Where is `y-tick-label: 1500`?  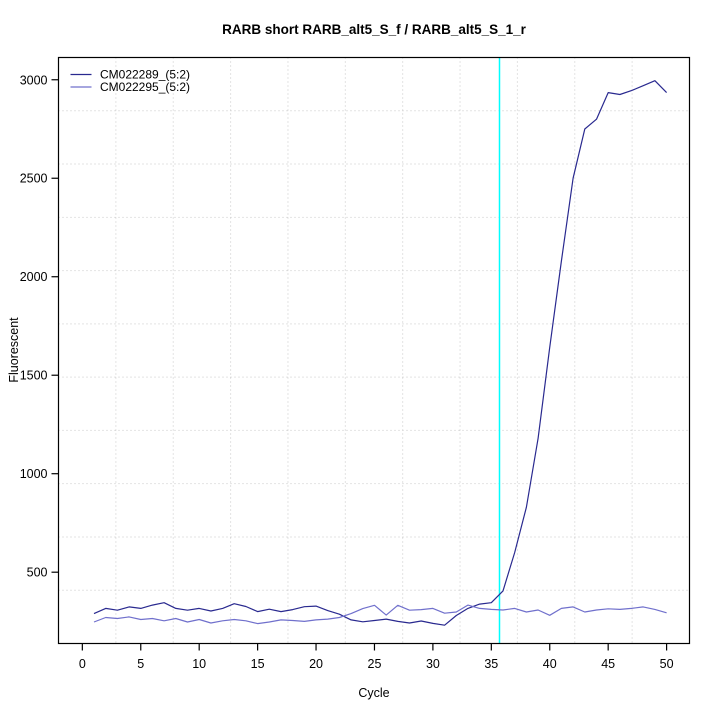
y-tick-label: 1500 is located at coordinates (34, 376).